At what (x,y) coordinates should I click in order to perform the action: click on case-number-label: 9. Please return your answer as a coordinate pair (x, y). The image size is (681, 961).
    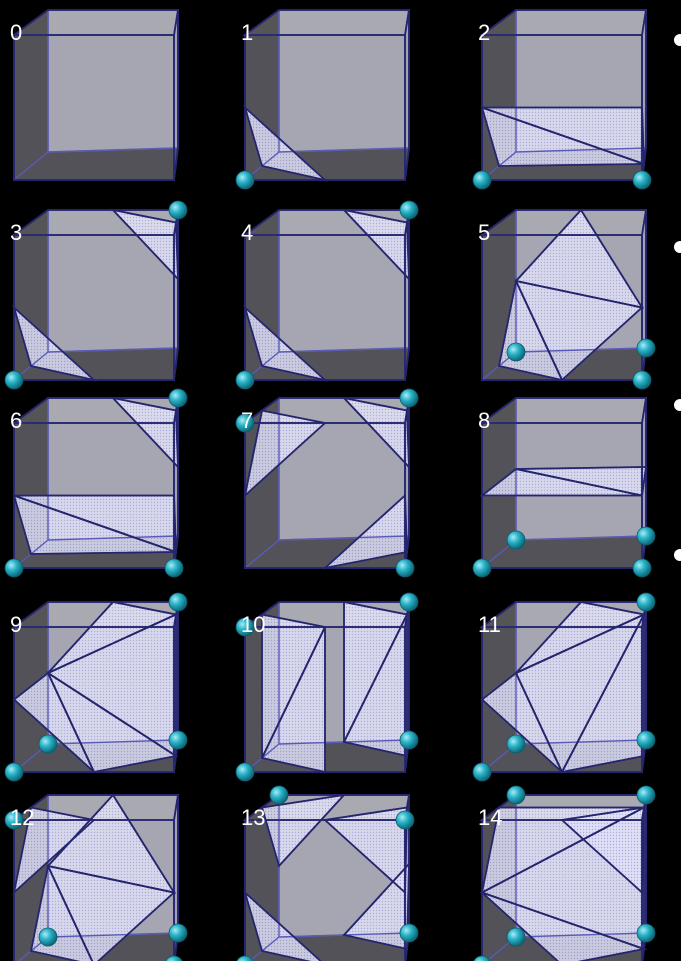
    Looking at the image, I should click on (16, 624).